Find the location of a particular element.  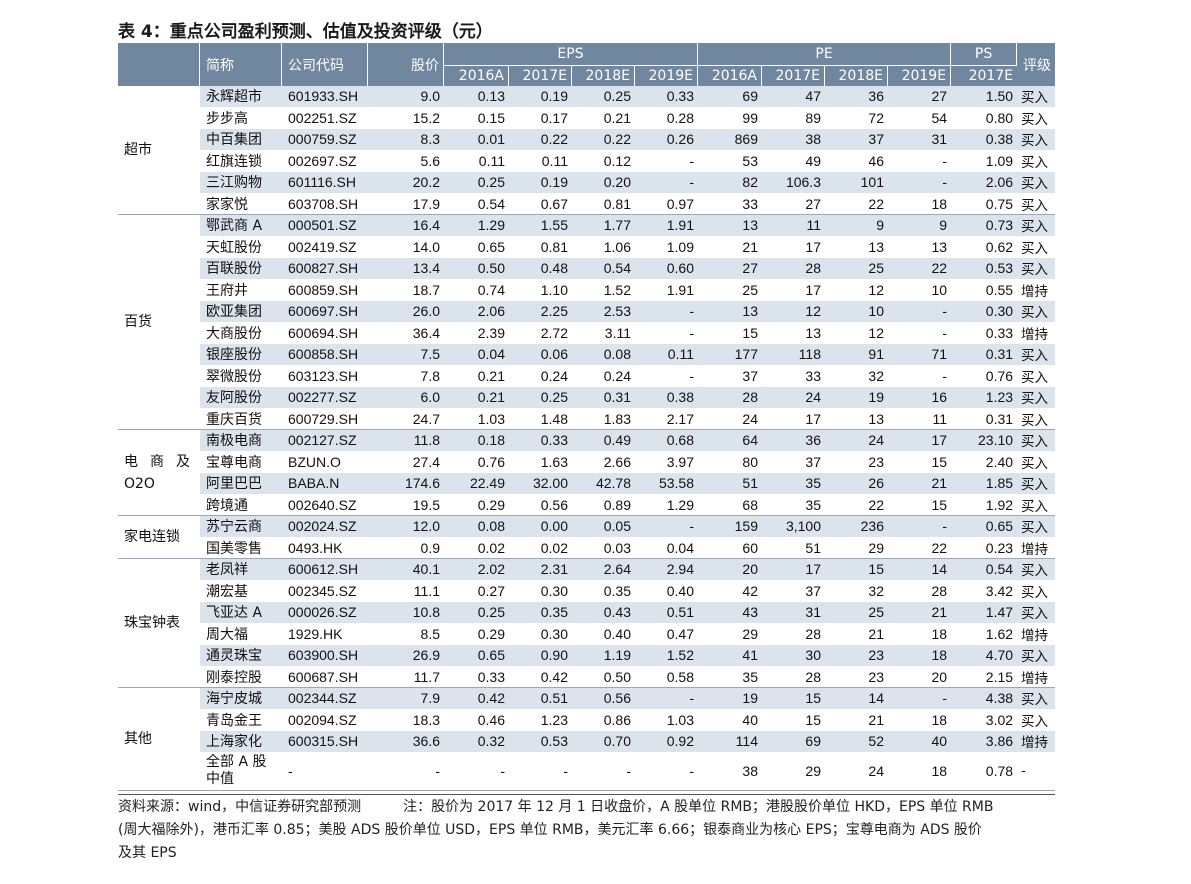

company-name-cell: 天虹股份 is located at coordinates (241, 247).